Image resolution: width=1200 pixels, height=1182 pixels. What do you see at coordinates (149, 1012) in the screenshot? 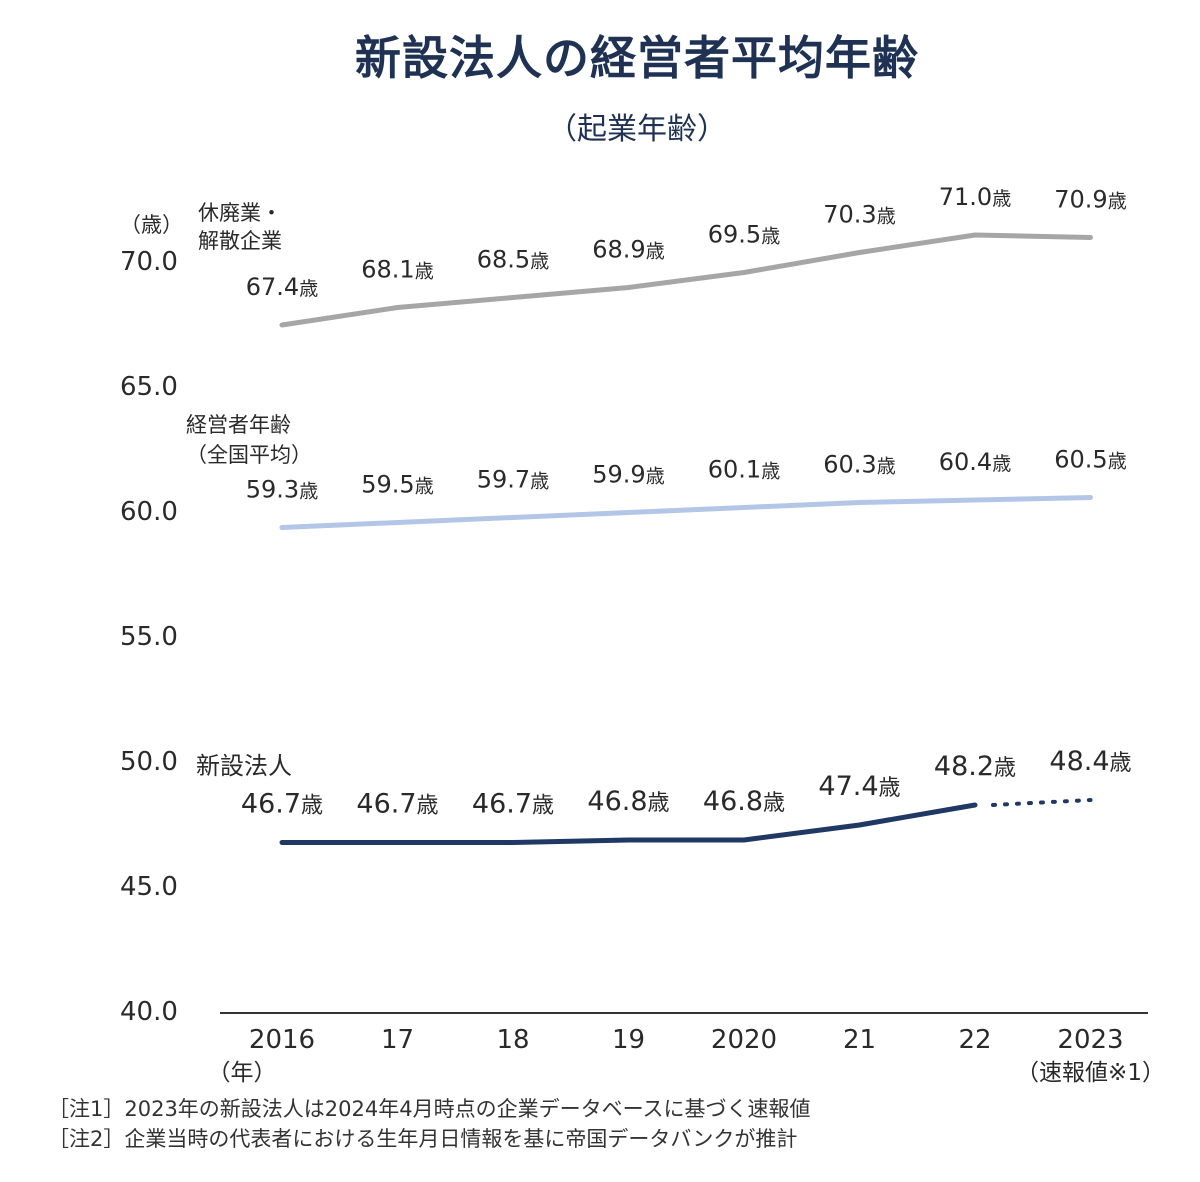
I see `y-tick-label: 40.0` at bounding box center [149, 1012].